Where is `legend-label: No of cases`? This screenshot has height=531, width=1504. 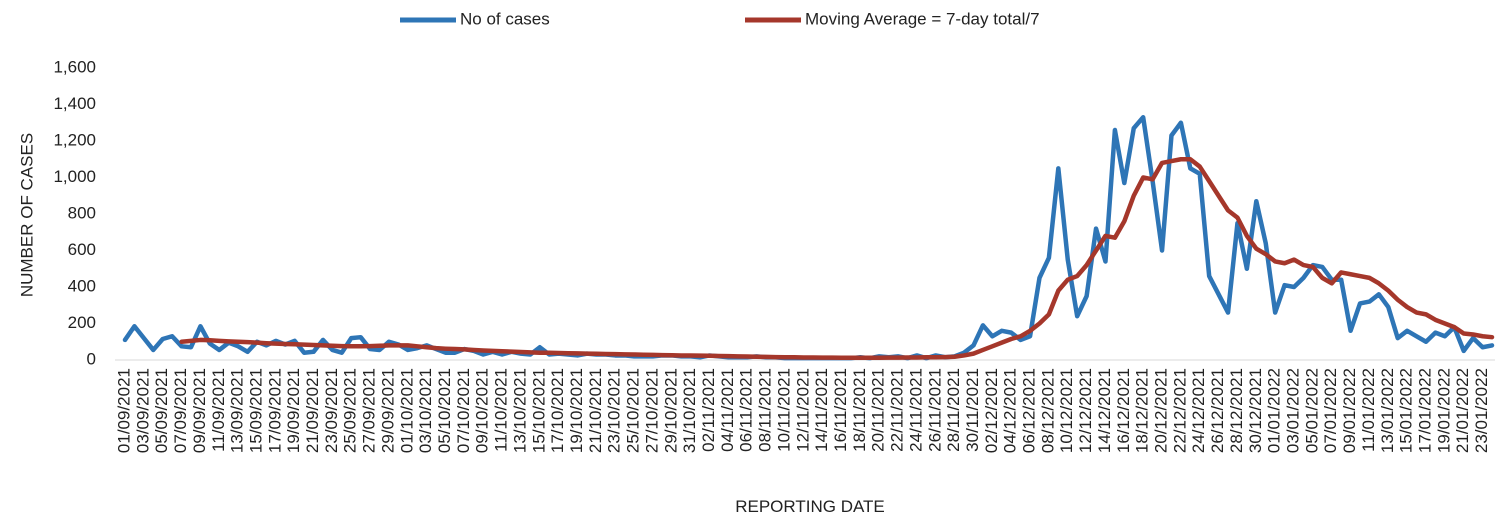 legend-label: No of cases is located at coordinates (505, 18).